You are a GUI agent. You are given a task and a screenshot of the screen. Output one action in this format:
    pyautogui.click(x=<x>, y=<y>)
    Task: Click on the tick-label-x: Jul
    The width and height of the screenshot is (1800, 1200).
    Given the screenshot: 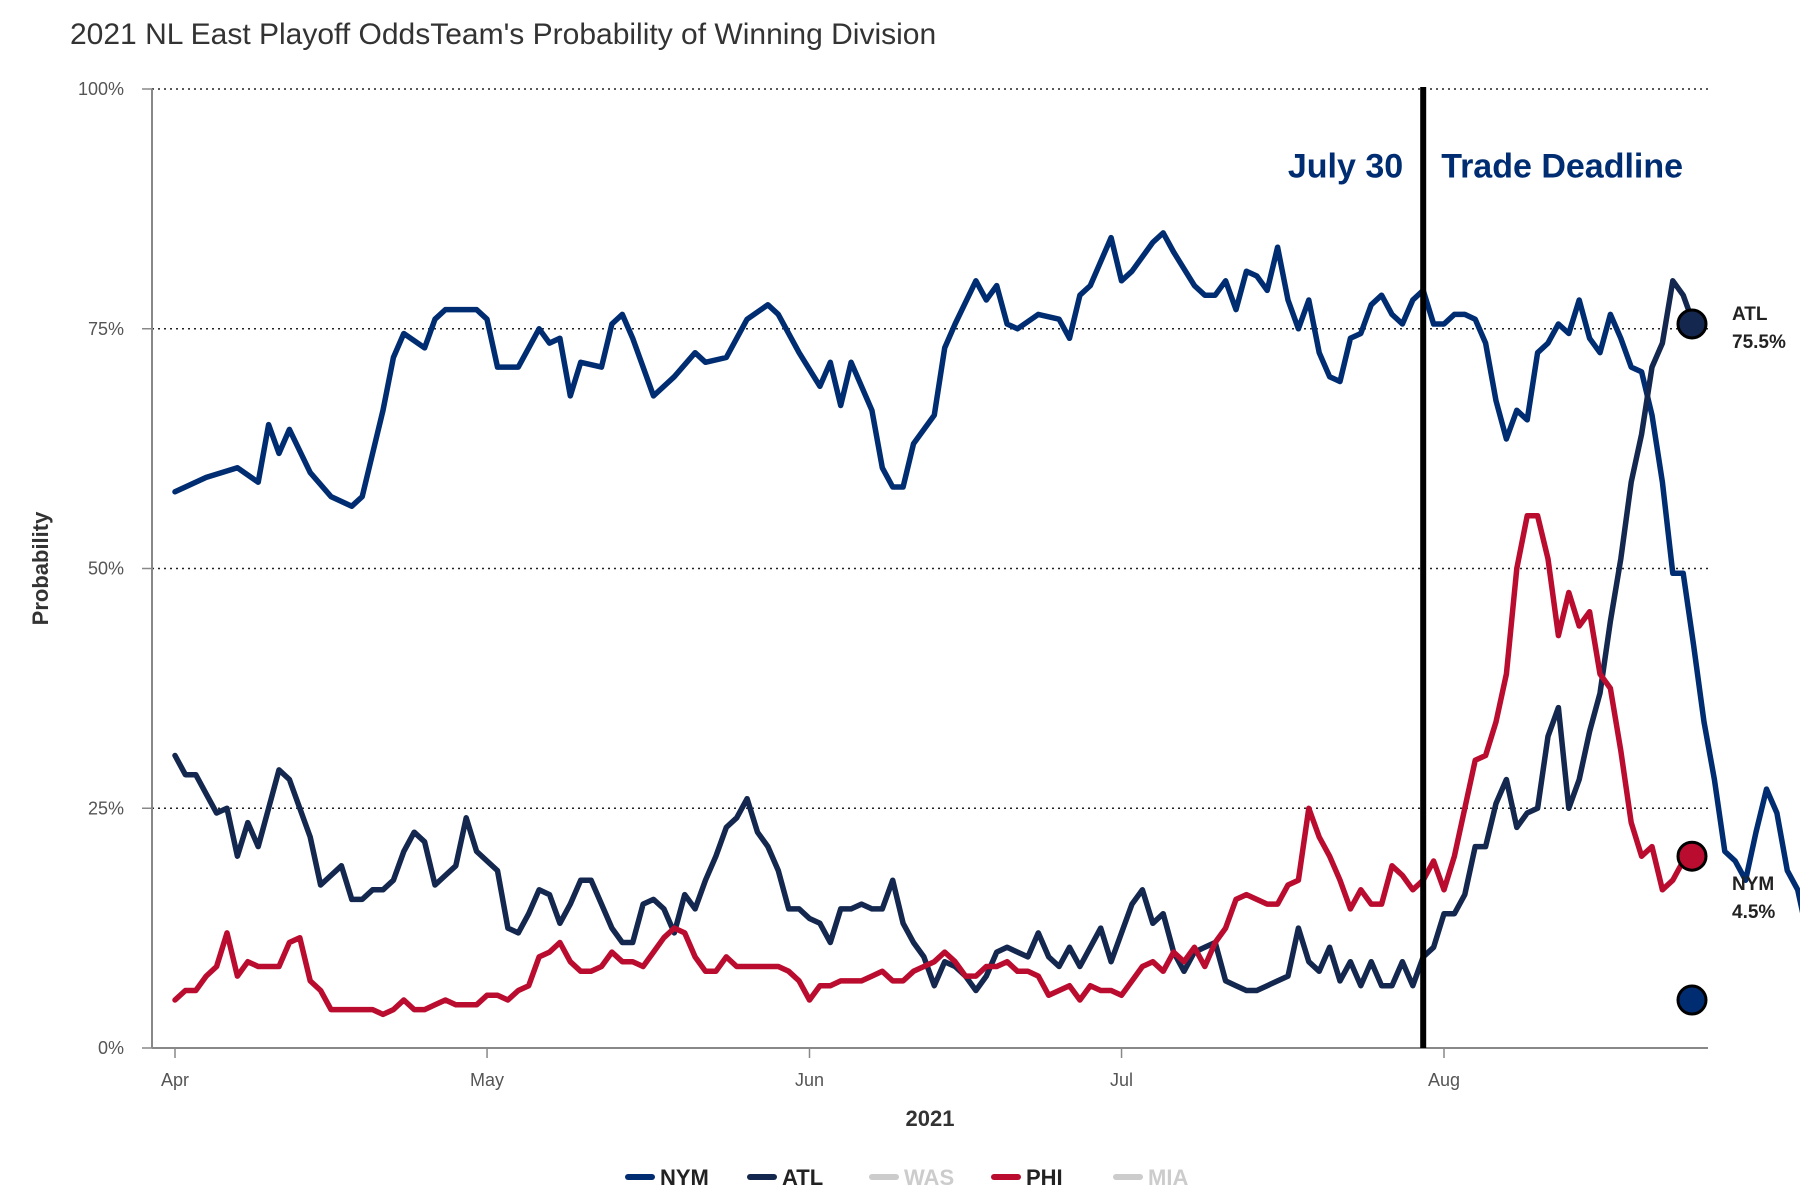 What is the action you would take?
    pyautogui.click(x=1121, y=1080)
    